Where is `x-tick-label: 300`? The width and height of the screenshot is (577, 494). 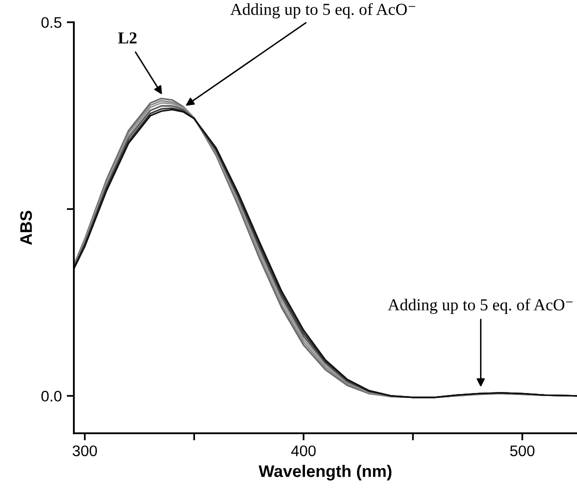 x-tick-label: 300 is located at coordinates (84, 450).